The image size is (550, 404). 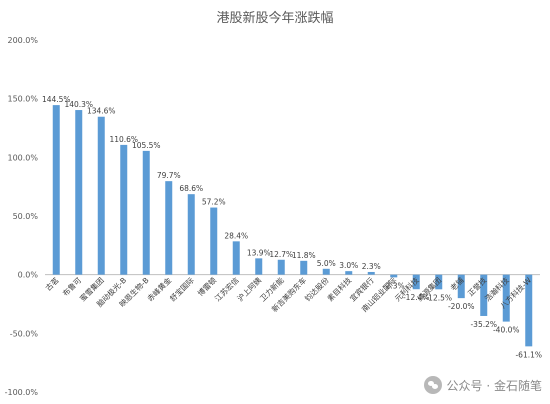 What do you see at coordinates (22, 392) in the screenshot?
I see `y-tick-label: -100.0%` at bounding box center [22, 392].